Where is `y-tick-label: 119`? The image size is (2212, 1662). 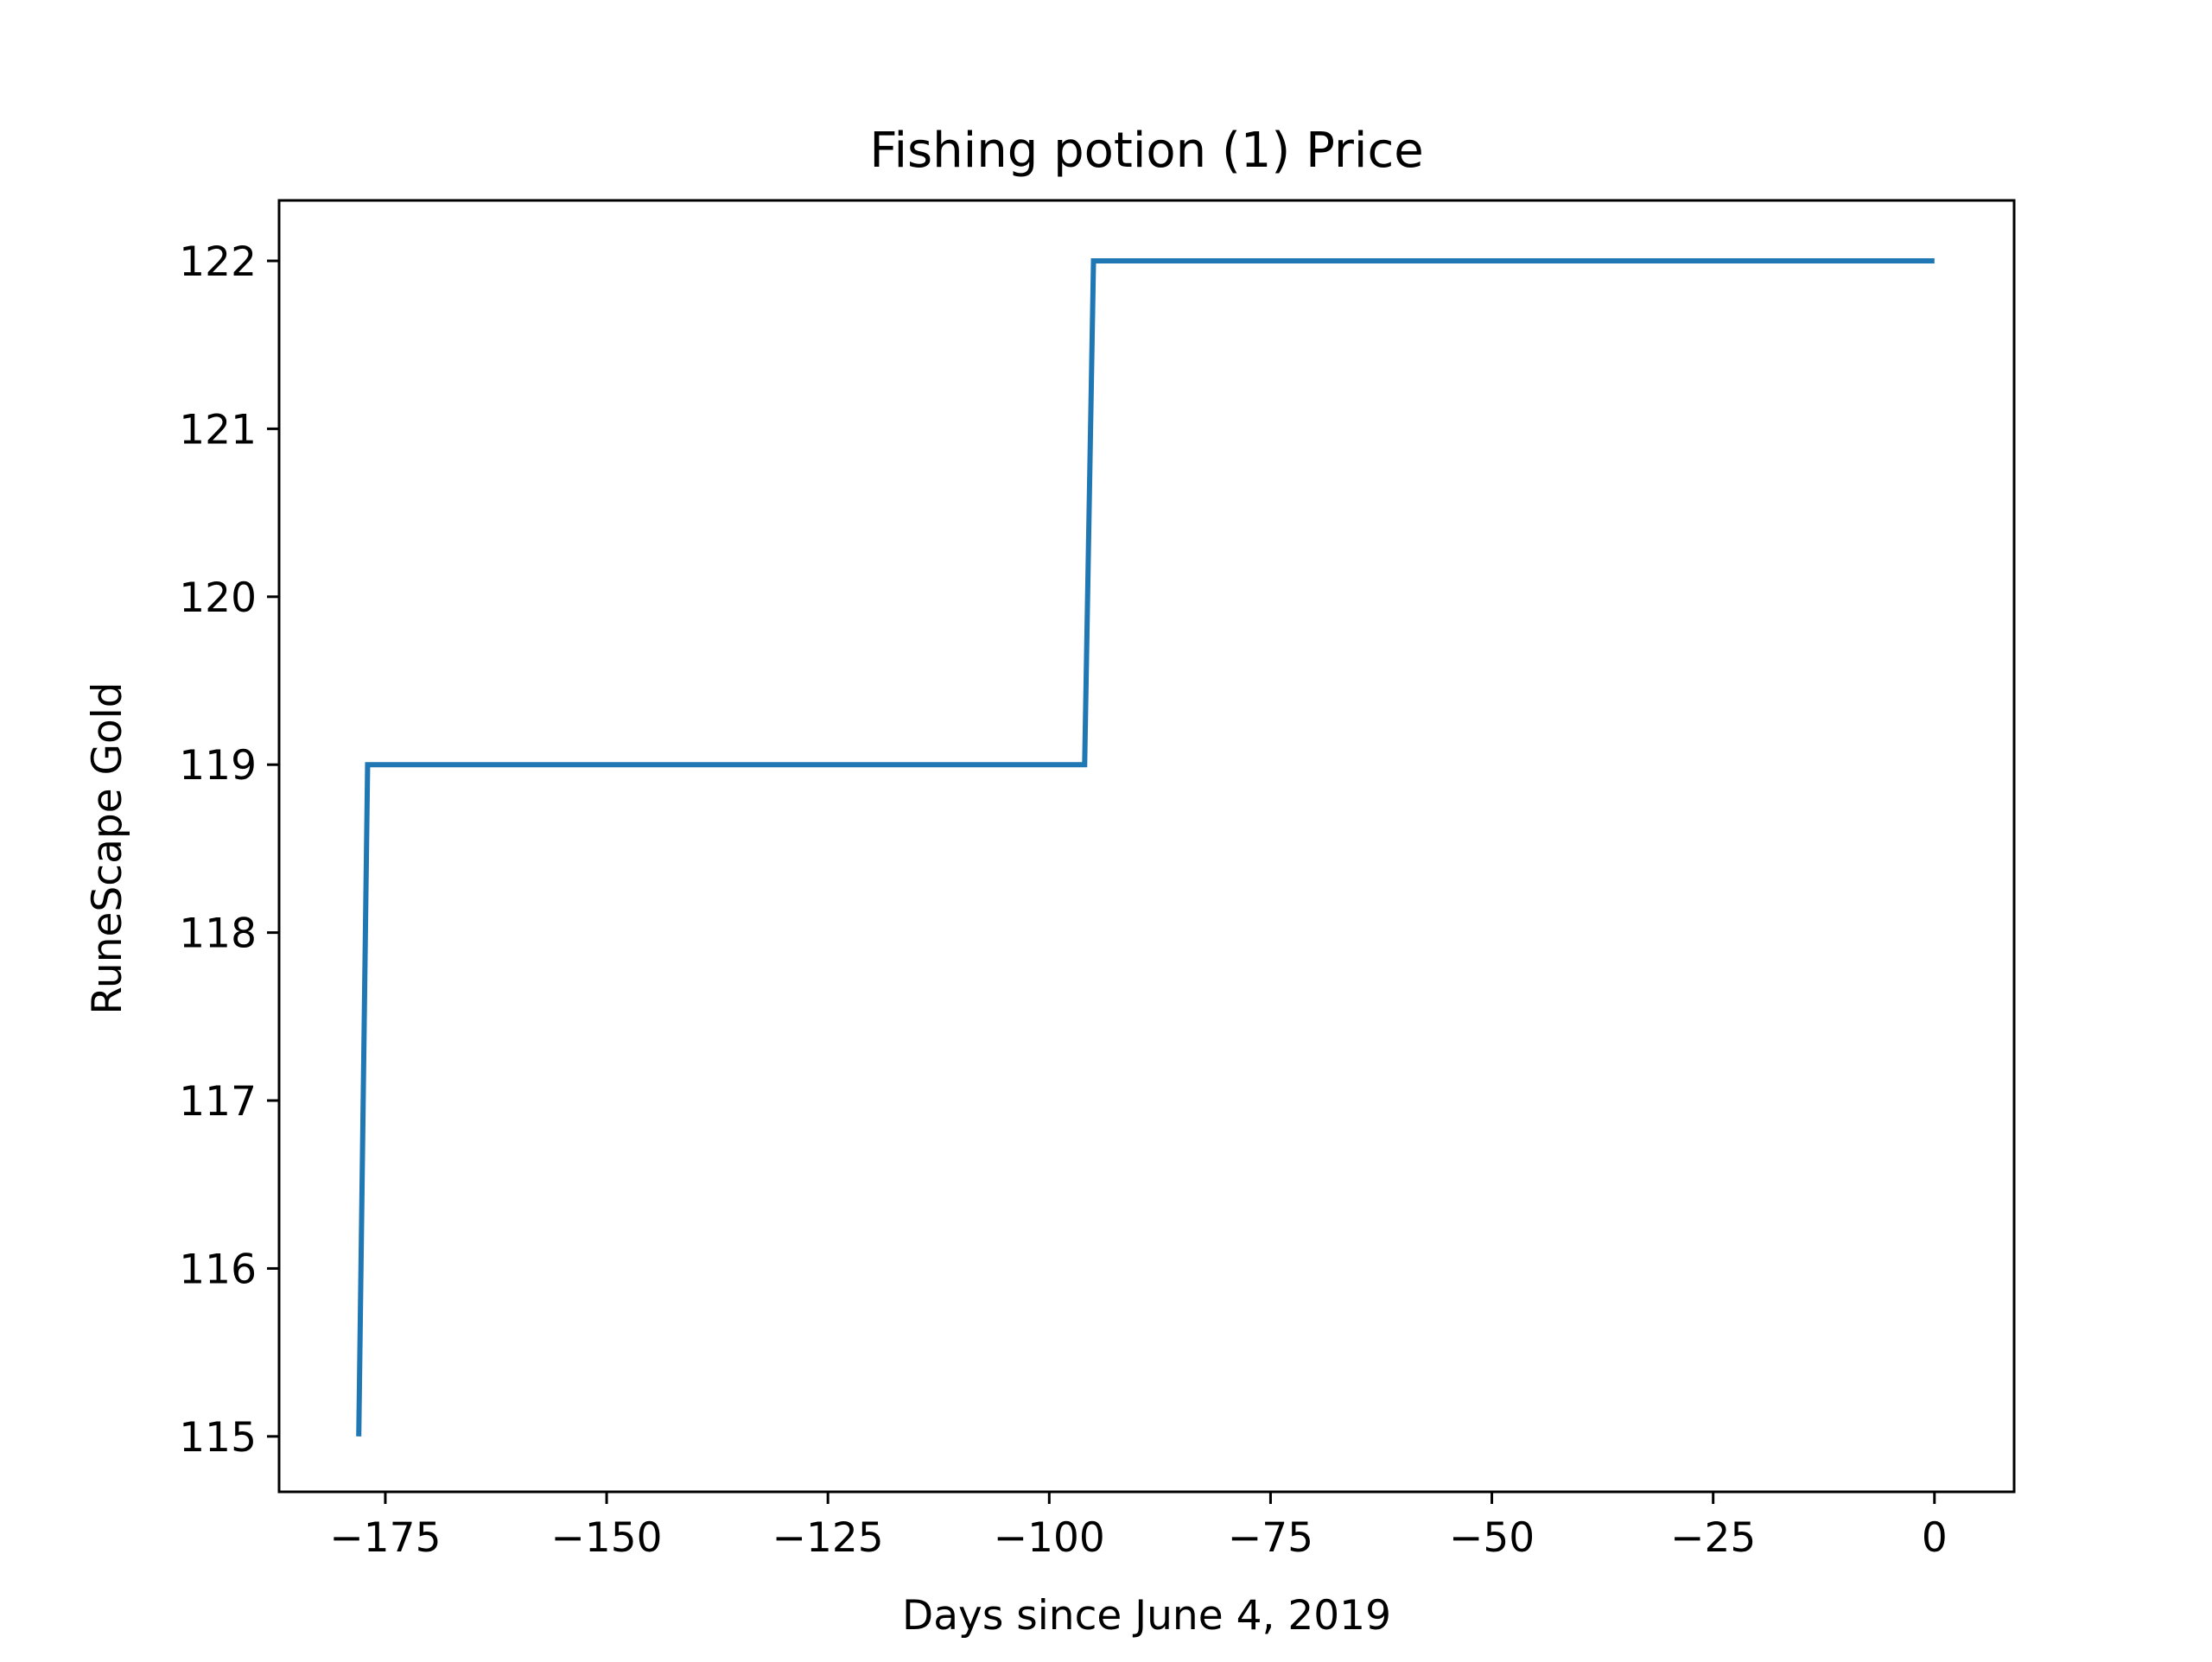 y-tick-label: 119 is located at coordinates (218, 766).